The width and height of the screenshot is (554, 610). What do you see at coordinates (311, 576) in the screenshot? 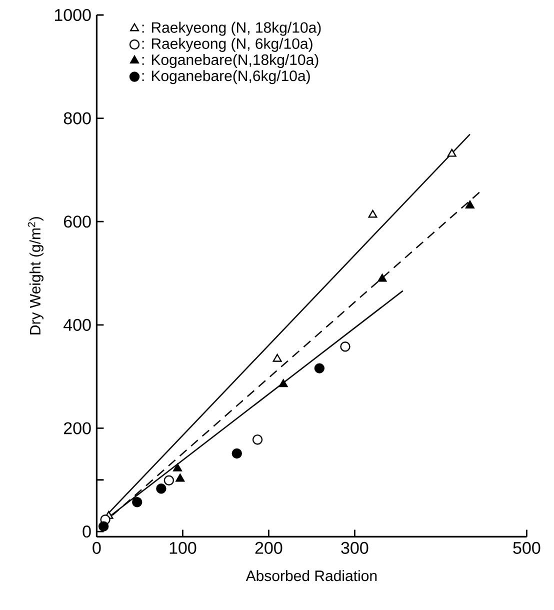
I see `x-axis-title: Absorbed Radiation` at bounding box center [311, 576].